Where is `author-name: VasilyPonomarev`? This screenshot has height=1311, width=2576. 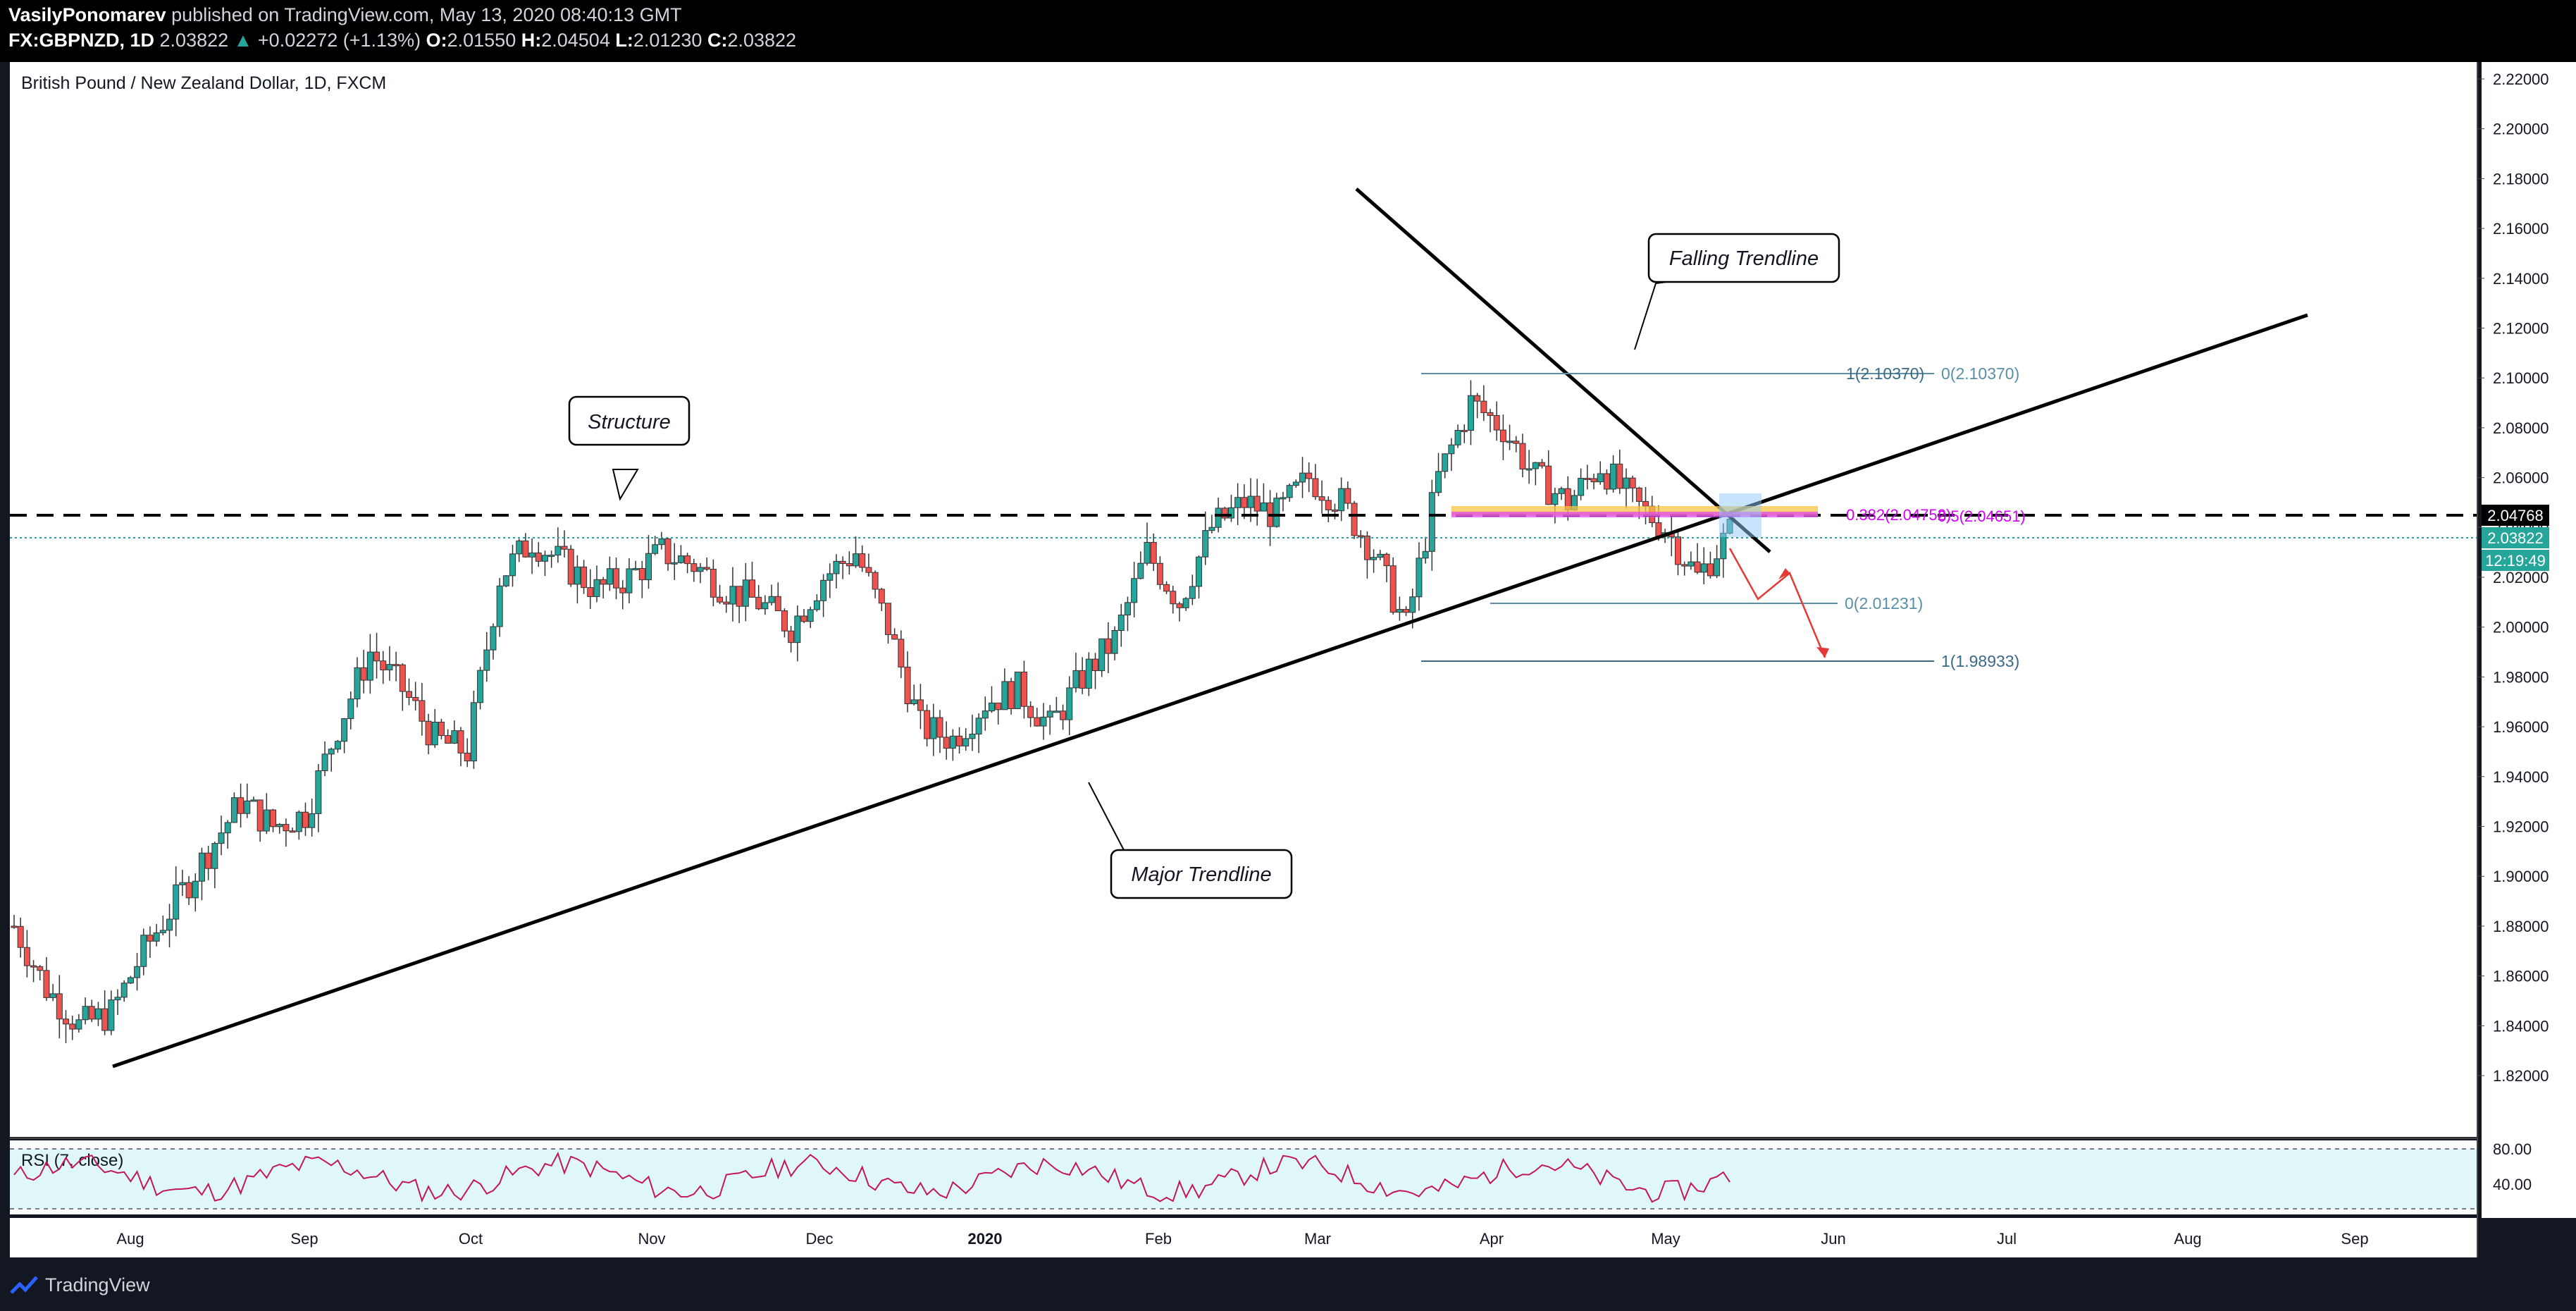
author-name: VasilyPonomarev is located at coordinates (87, 15).